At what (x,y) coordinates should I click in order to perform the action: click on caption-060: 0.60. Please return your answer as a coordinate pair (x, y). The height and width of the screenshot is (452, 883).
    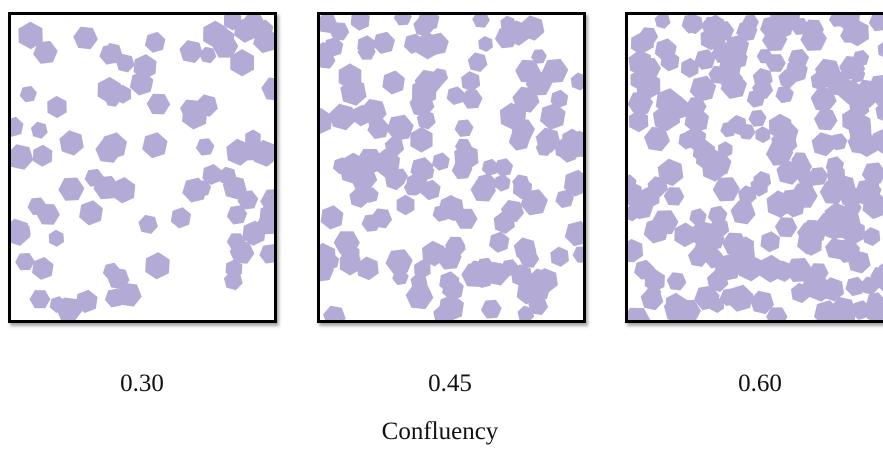
    Looking at the image, I should click on (760, 383).